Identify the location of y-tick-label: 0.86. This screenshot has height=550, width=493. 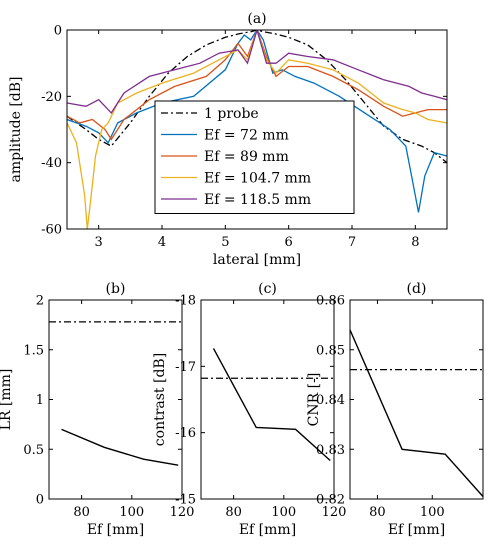
(330, 301).